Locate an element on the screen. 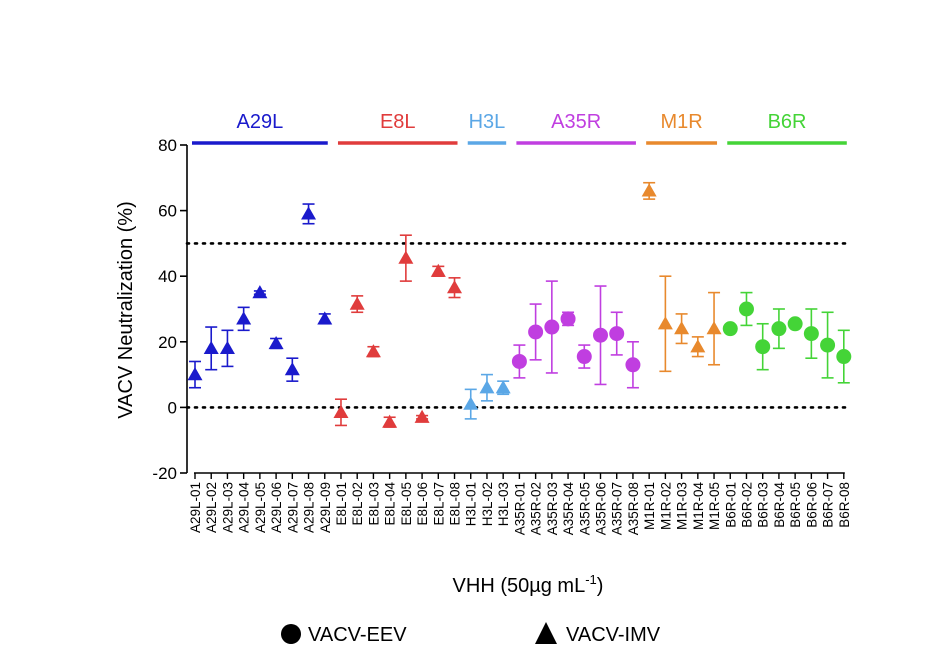  legend-triangle-marker is located at coordinates (546, 633).